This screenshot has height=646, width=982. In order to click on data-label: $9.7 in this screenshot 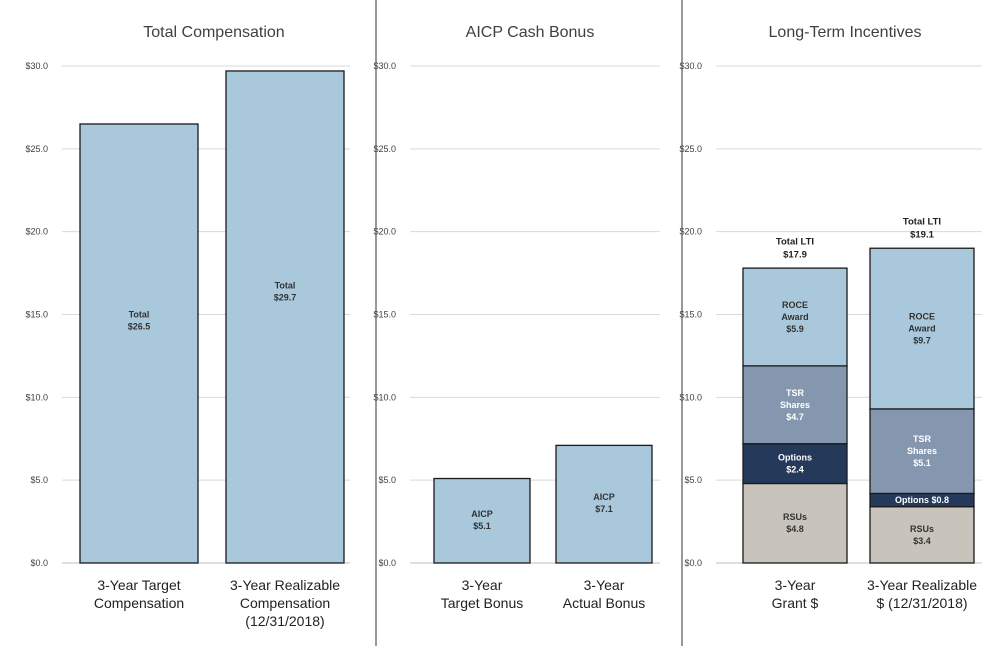, I will do `click(922, 341)`.